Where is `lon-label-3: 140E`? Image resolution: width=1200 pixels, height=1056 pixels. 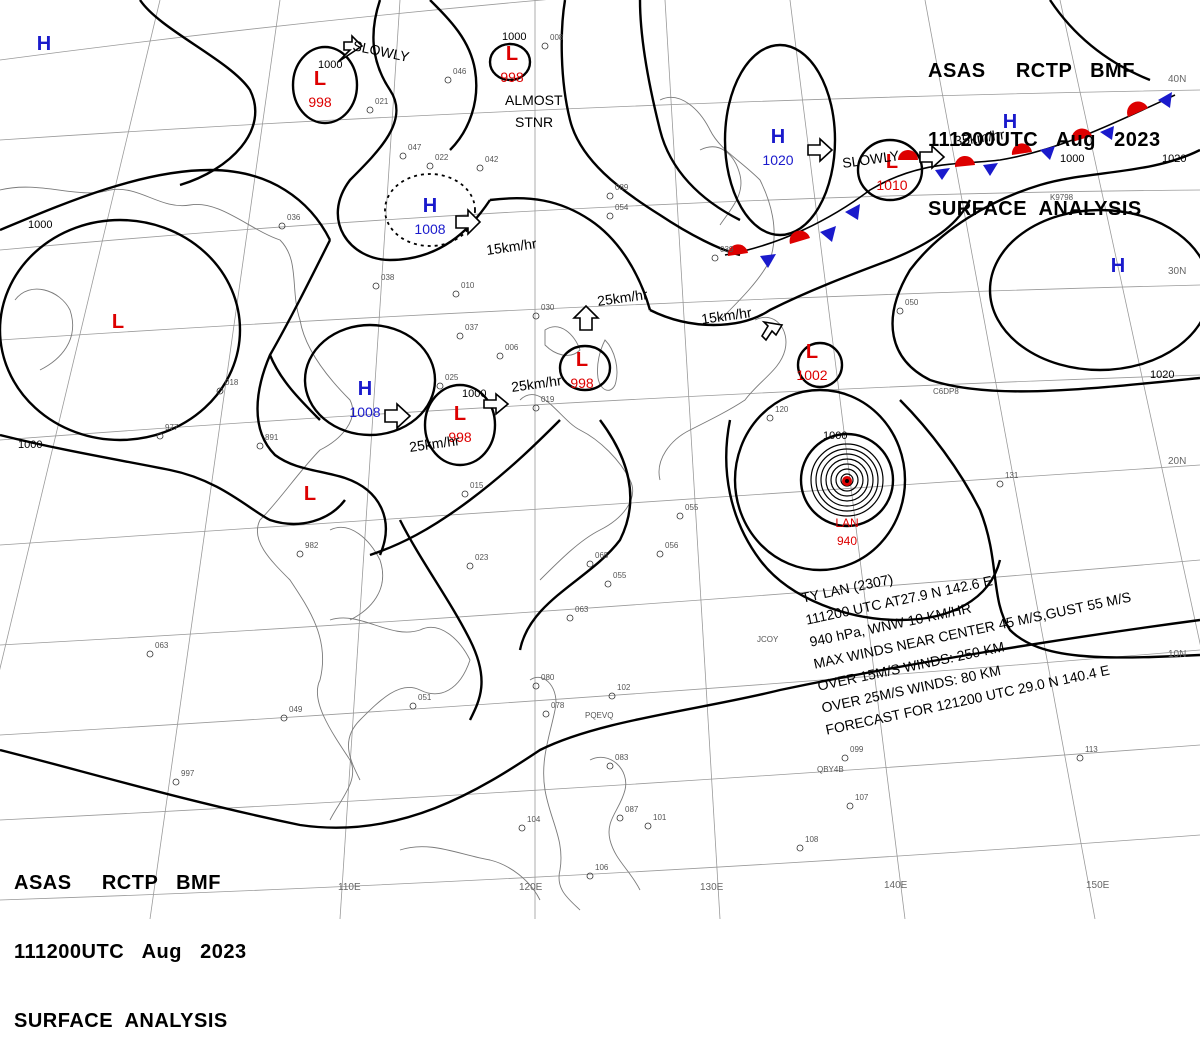 lon-label-3: 140E is located at coordinates (896, 885).